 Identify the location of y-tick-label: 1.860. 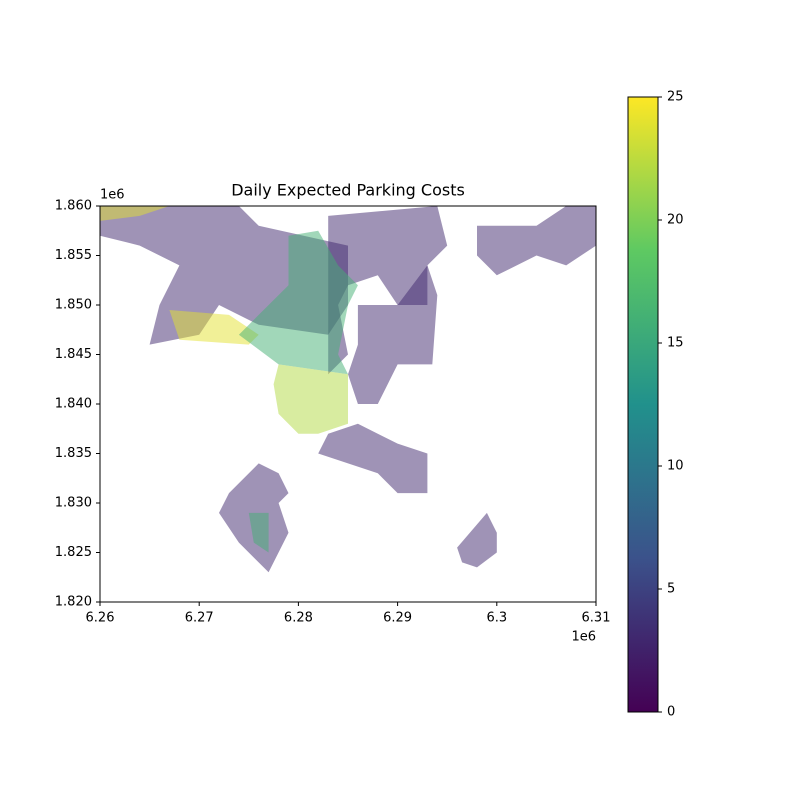
(73, 206).